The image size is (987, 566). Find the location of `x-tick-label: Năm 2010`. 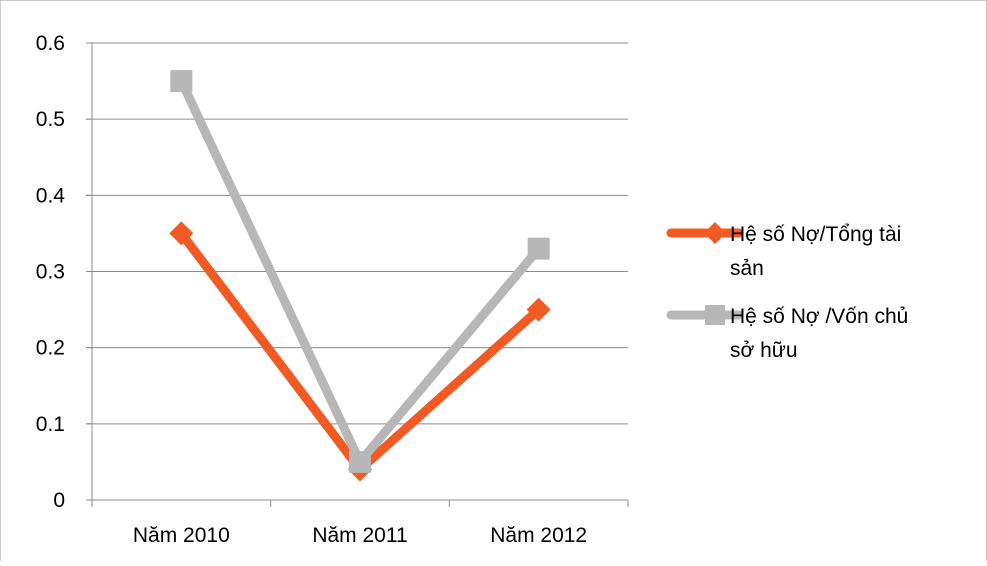

x-tick-label: Năm 2010 is located at coordinates (181, 535).